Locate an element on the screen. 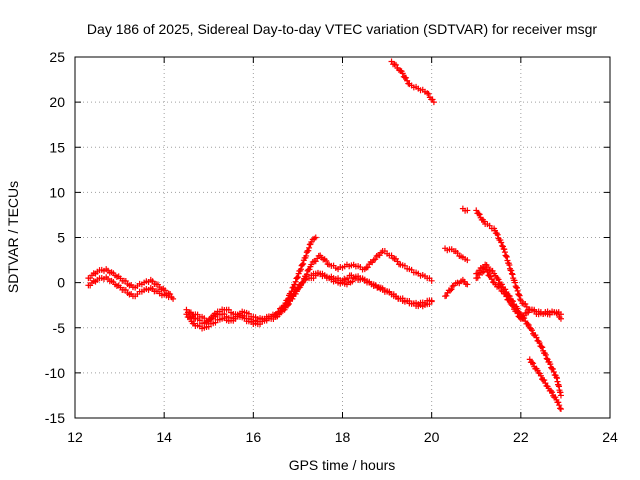 This screenshot has height=480, width=640. x-tick-label: 16 is located at coordinates (254, 437).